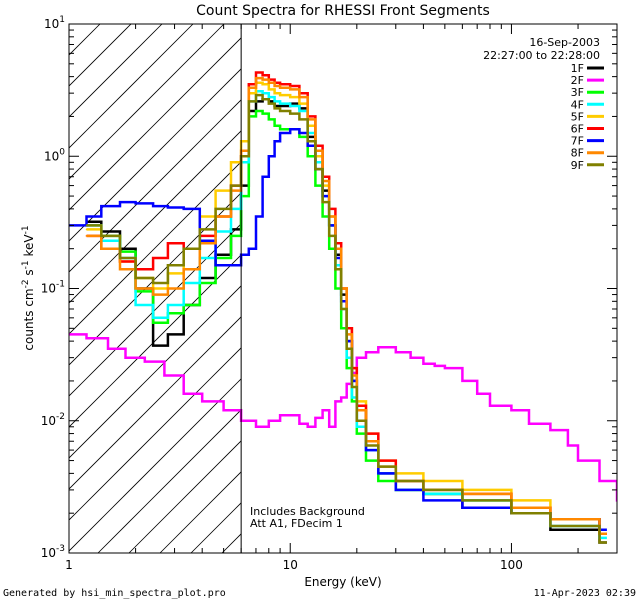  I want to click on date-label: 16-Sep-2003, so click(564, 42).